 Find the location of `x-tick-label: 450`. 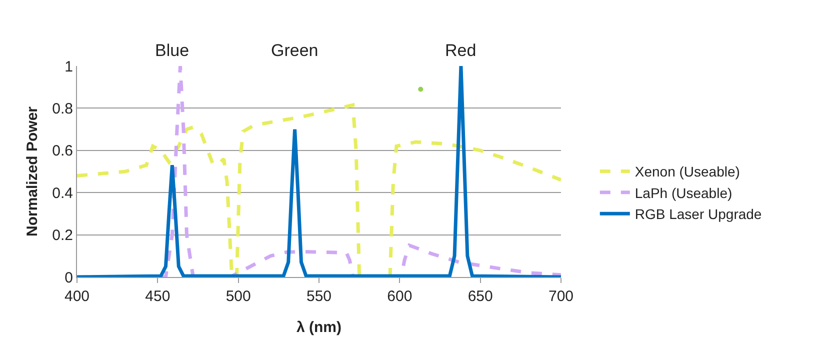

x-tick-label: 450 is located at coordinates (157, 296).